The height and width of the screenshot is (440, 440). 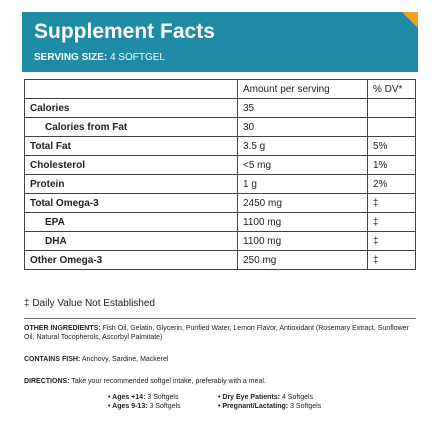 I want to click on bullet-text: 4 Softgels, so click(x=297, y=397).